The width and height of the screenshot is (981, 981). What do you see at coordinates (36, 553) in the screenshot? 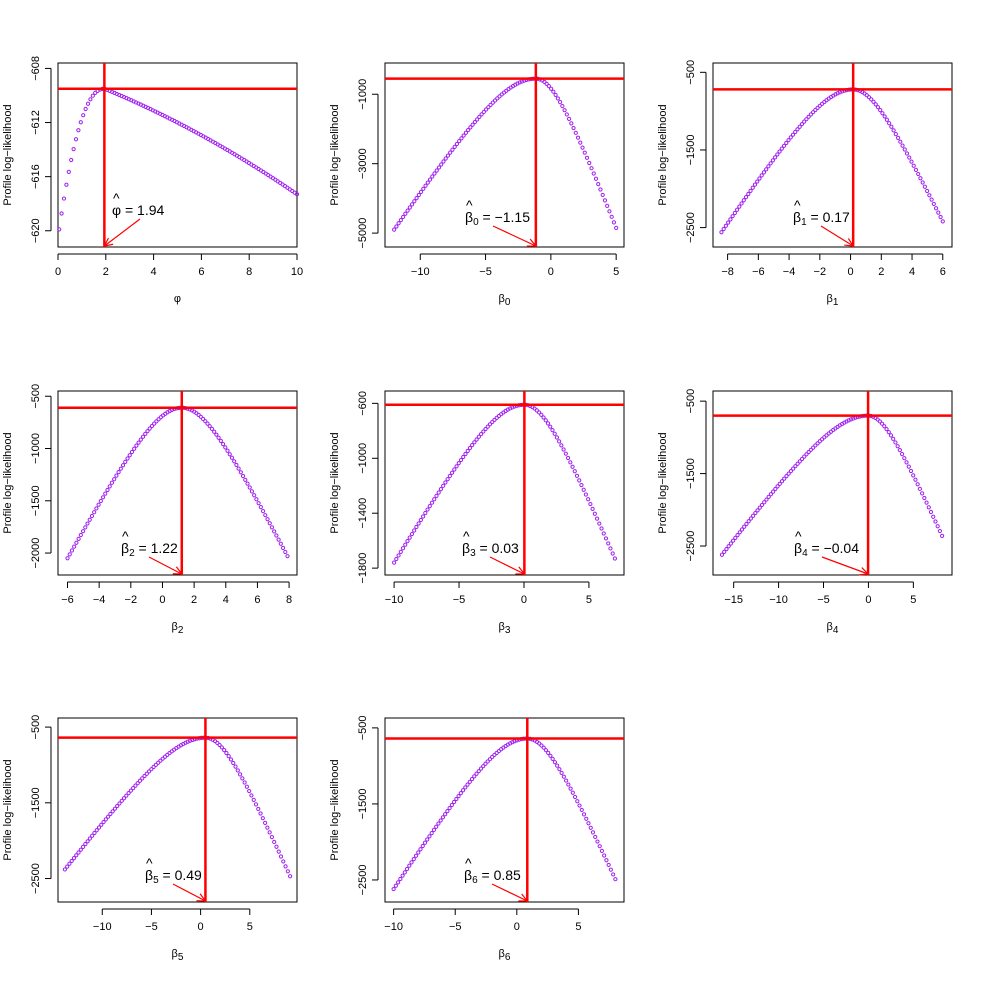
I see `y-tick-label: −2000` at bounding box center [36, 553].